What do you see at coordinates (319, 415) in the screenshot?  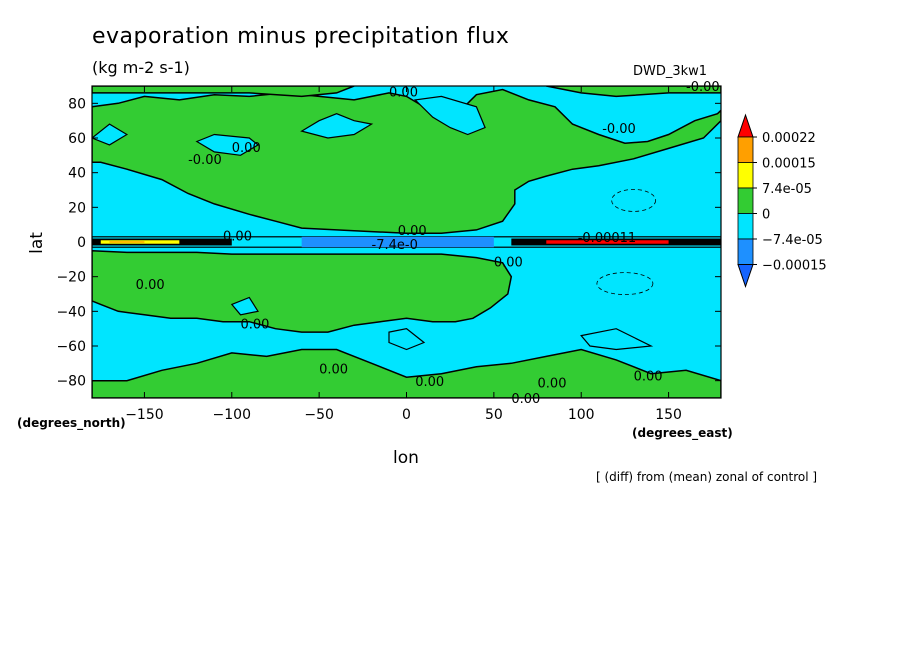 I see `x-tick-label: −50` at bounding box center [319, 415].